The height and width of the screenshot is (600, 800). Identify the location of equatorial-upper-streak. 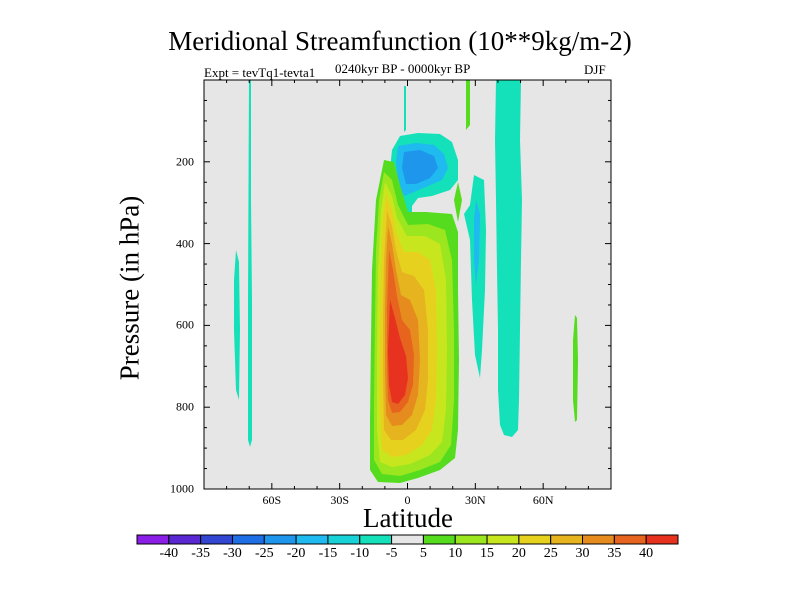
(405, 109).